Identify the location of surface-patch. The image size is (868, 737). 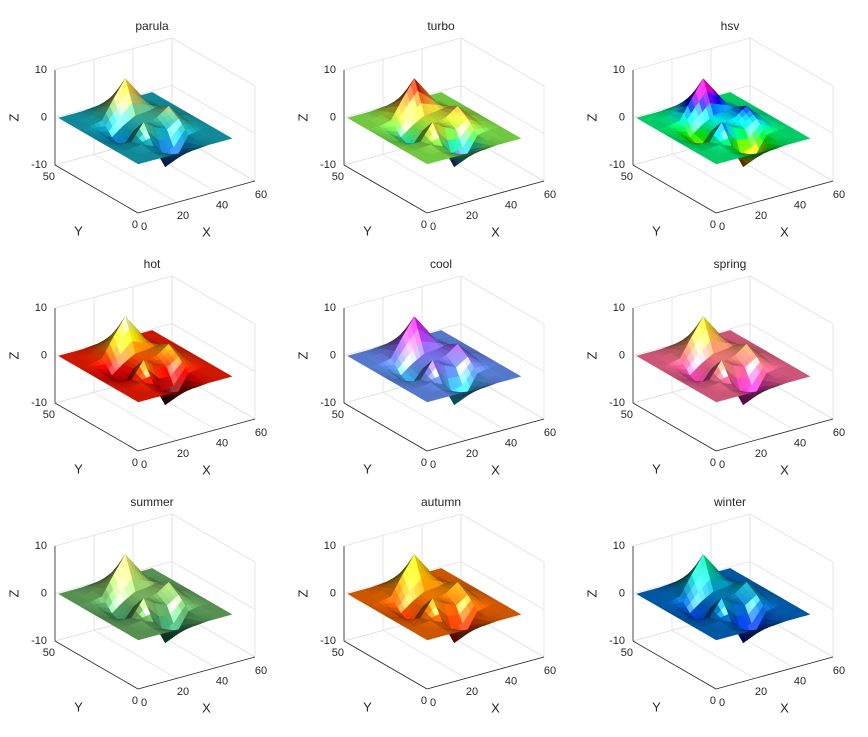
(138, 162).